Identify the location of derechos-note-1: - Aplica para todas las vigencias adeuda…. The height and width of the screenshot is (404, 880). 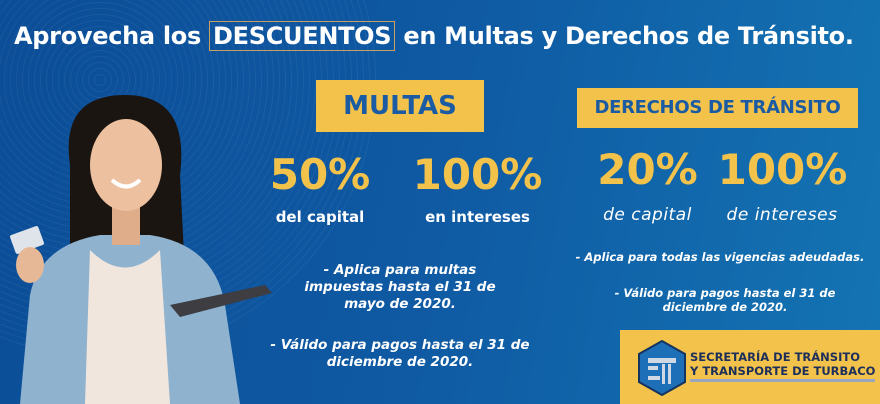
(720, 257).